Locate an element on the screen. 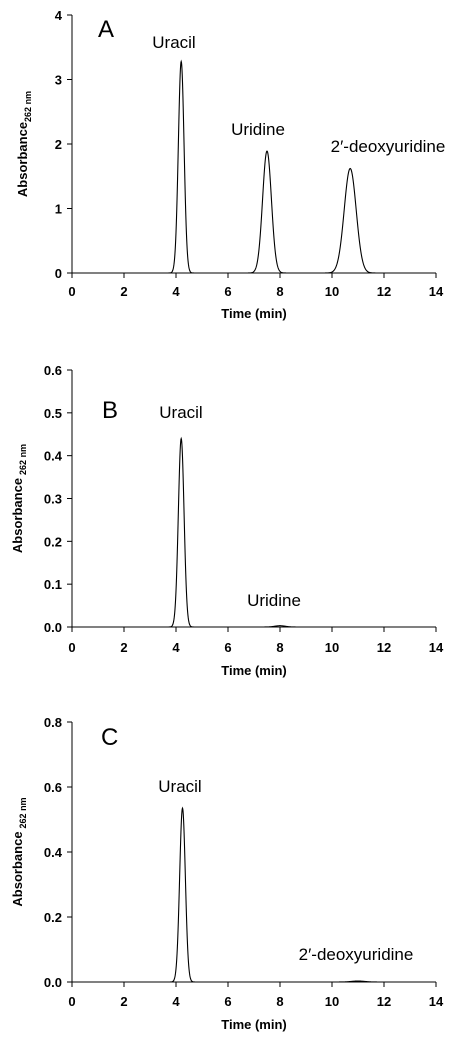  y-tick-label: 0.3 is located at coordinates (53, 499).